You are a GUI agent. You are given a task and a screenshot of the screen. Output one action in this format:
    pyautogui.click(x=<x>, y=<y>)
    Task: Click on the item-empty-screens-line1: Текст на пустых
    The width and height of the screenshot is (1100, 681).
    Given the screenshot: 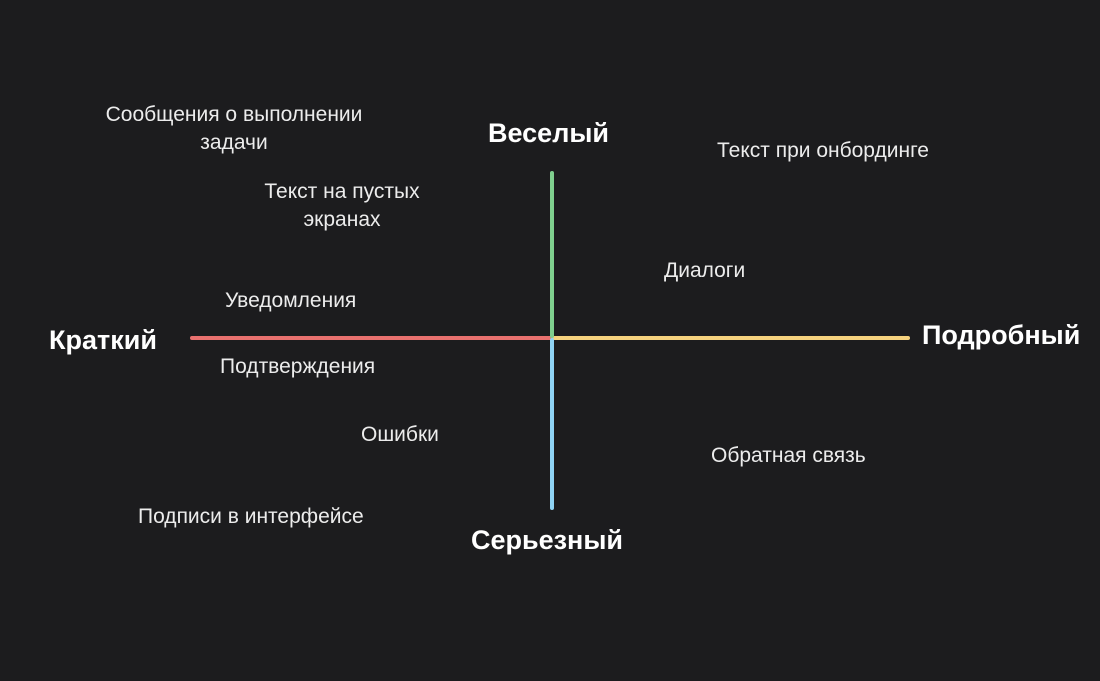 What is the action you would take?
    pyautogui.click(x=342, y=191)
    